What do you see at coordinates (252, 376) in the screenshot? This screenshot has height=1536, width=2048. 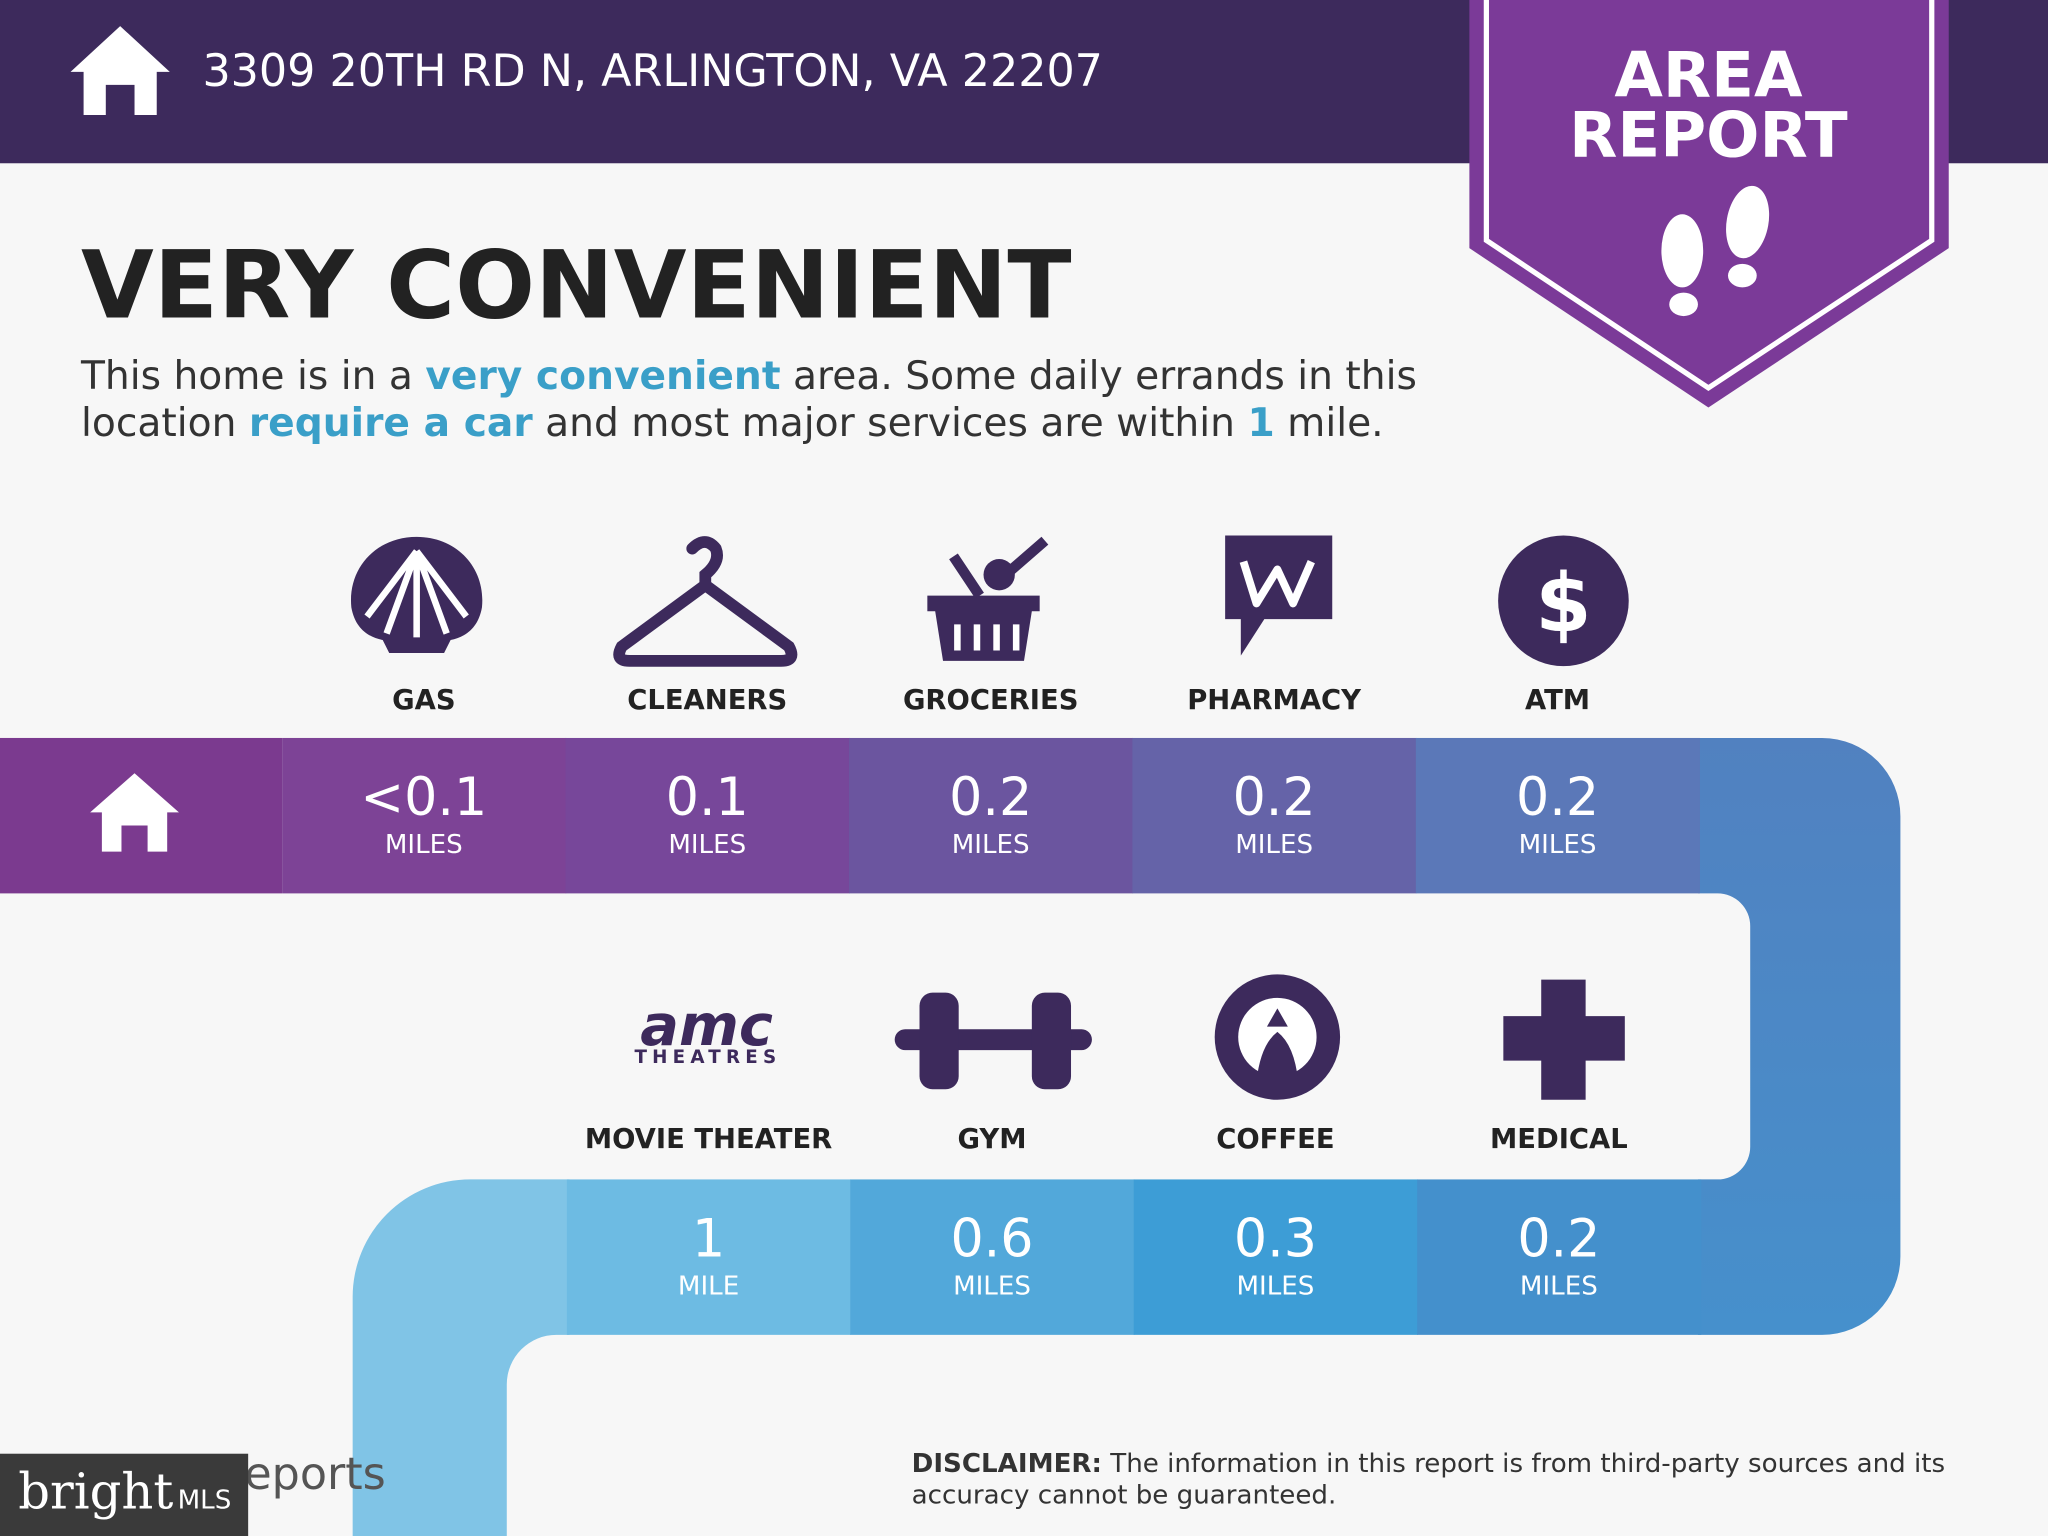 I see `description-text: This home is in a` at bounding box center [252, 376].